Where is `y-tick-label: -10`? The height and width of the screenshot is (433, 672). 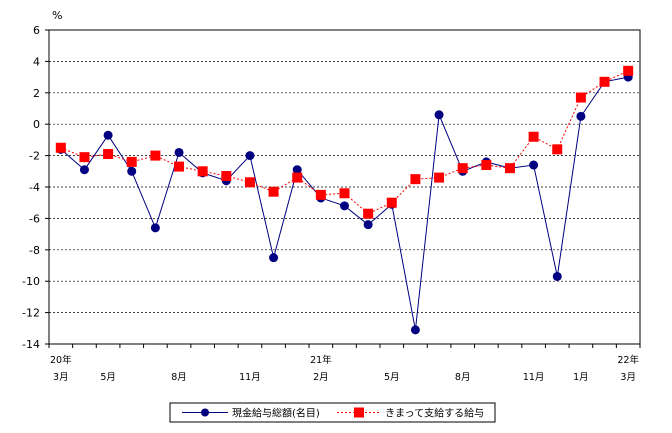 y-tick-label: -10 is located at coordinates (31, 281).